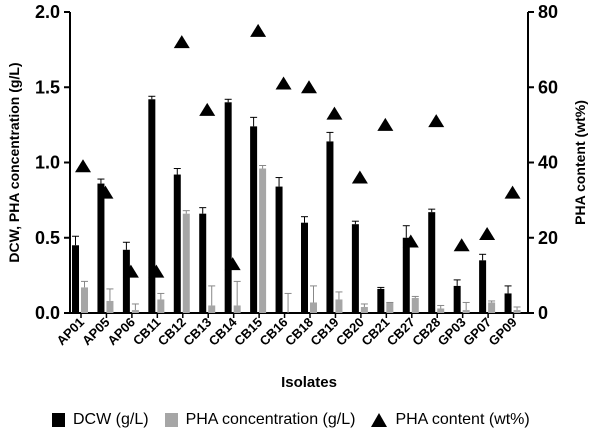 The width and height of the screenshot is (598, 435). I want to click on x-axis-title: Isolates, so click(309, 382).